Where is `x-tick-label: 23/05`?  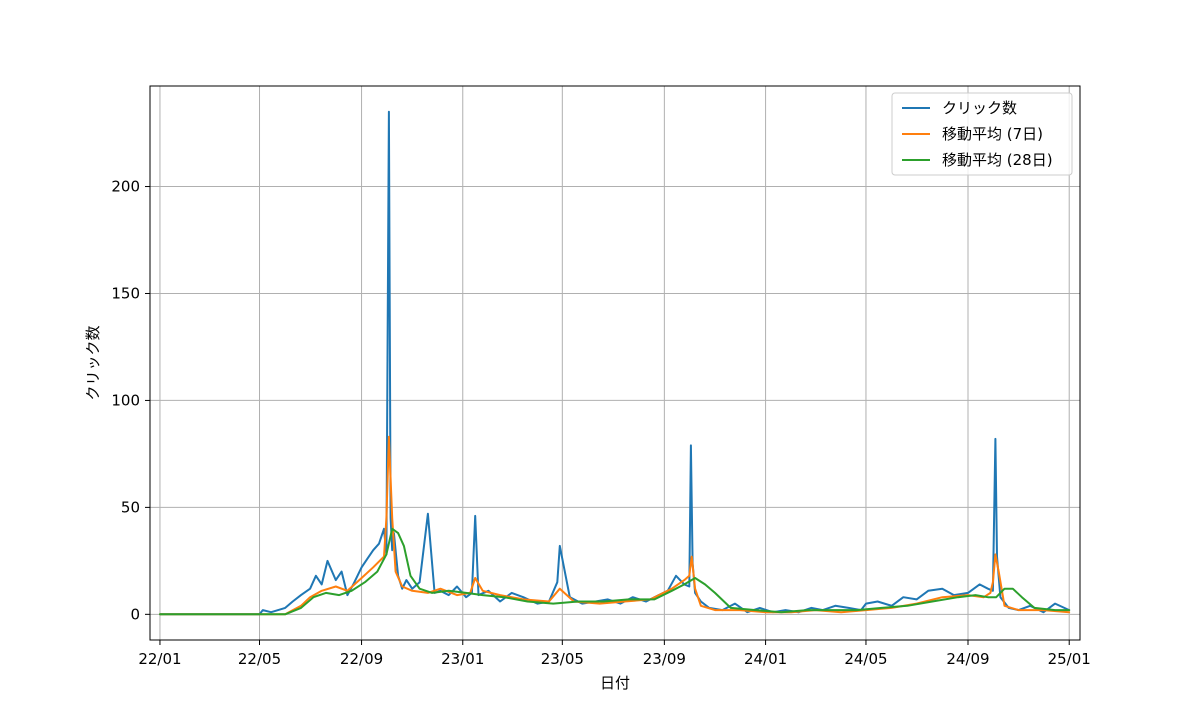 x-tick-label: 23/05 is located at coordinates (562, 659).